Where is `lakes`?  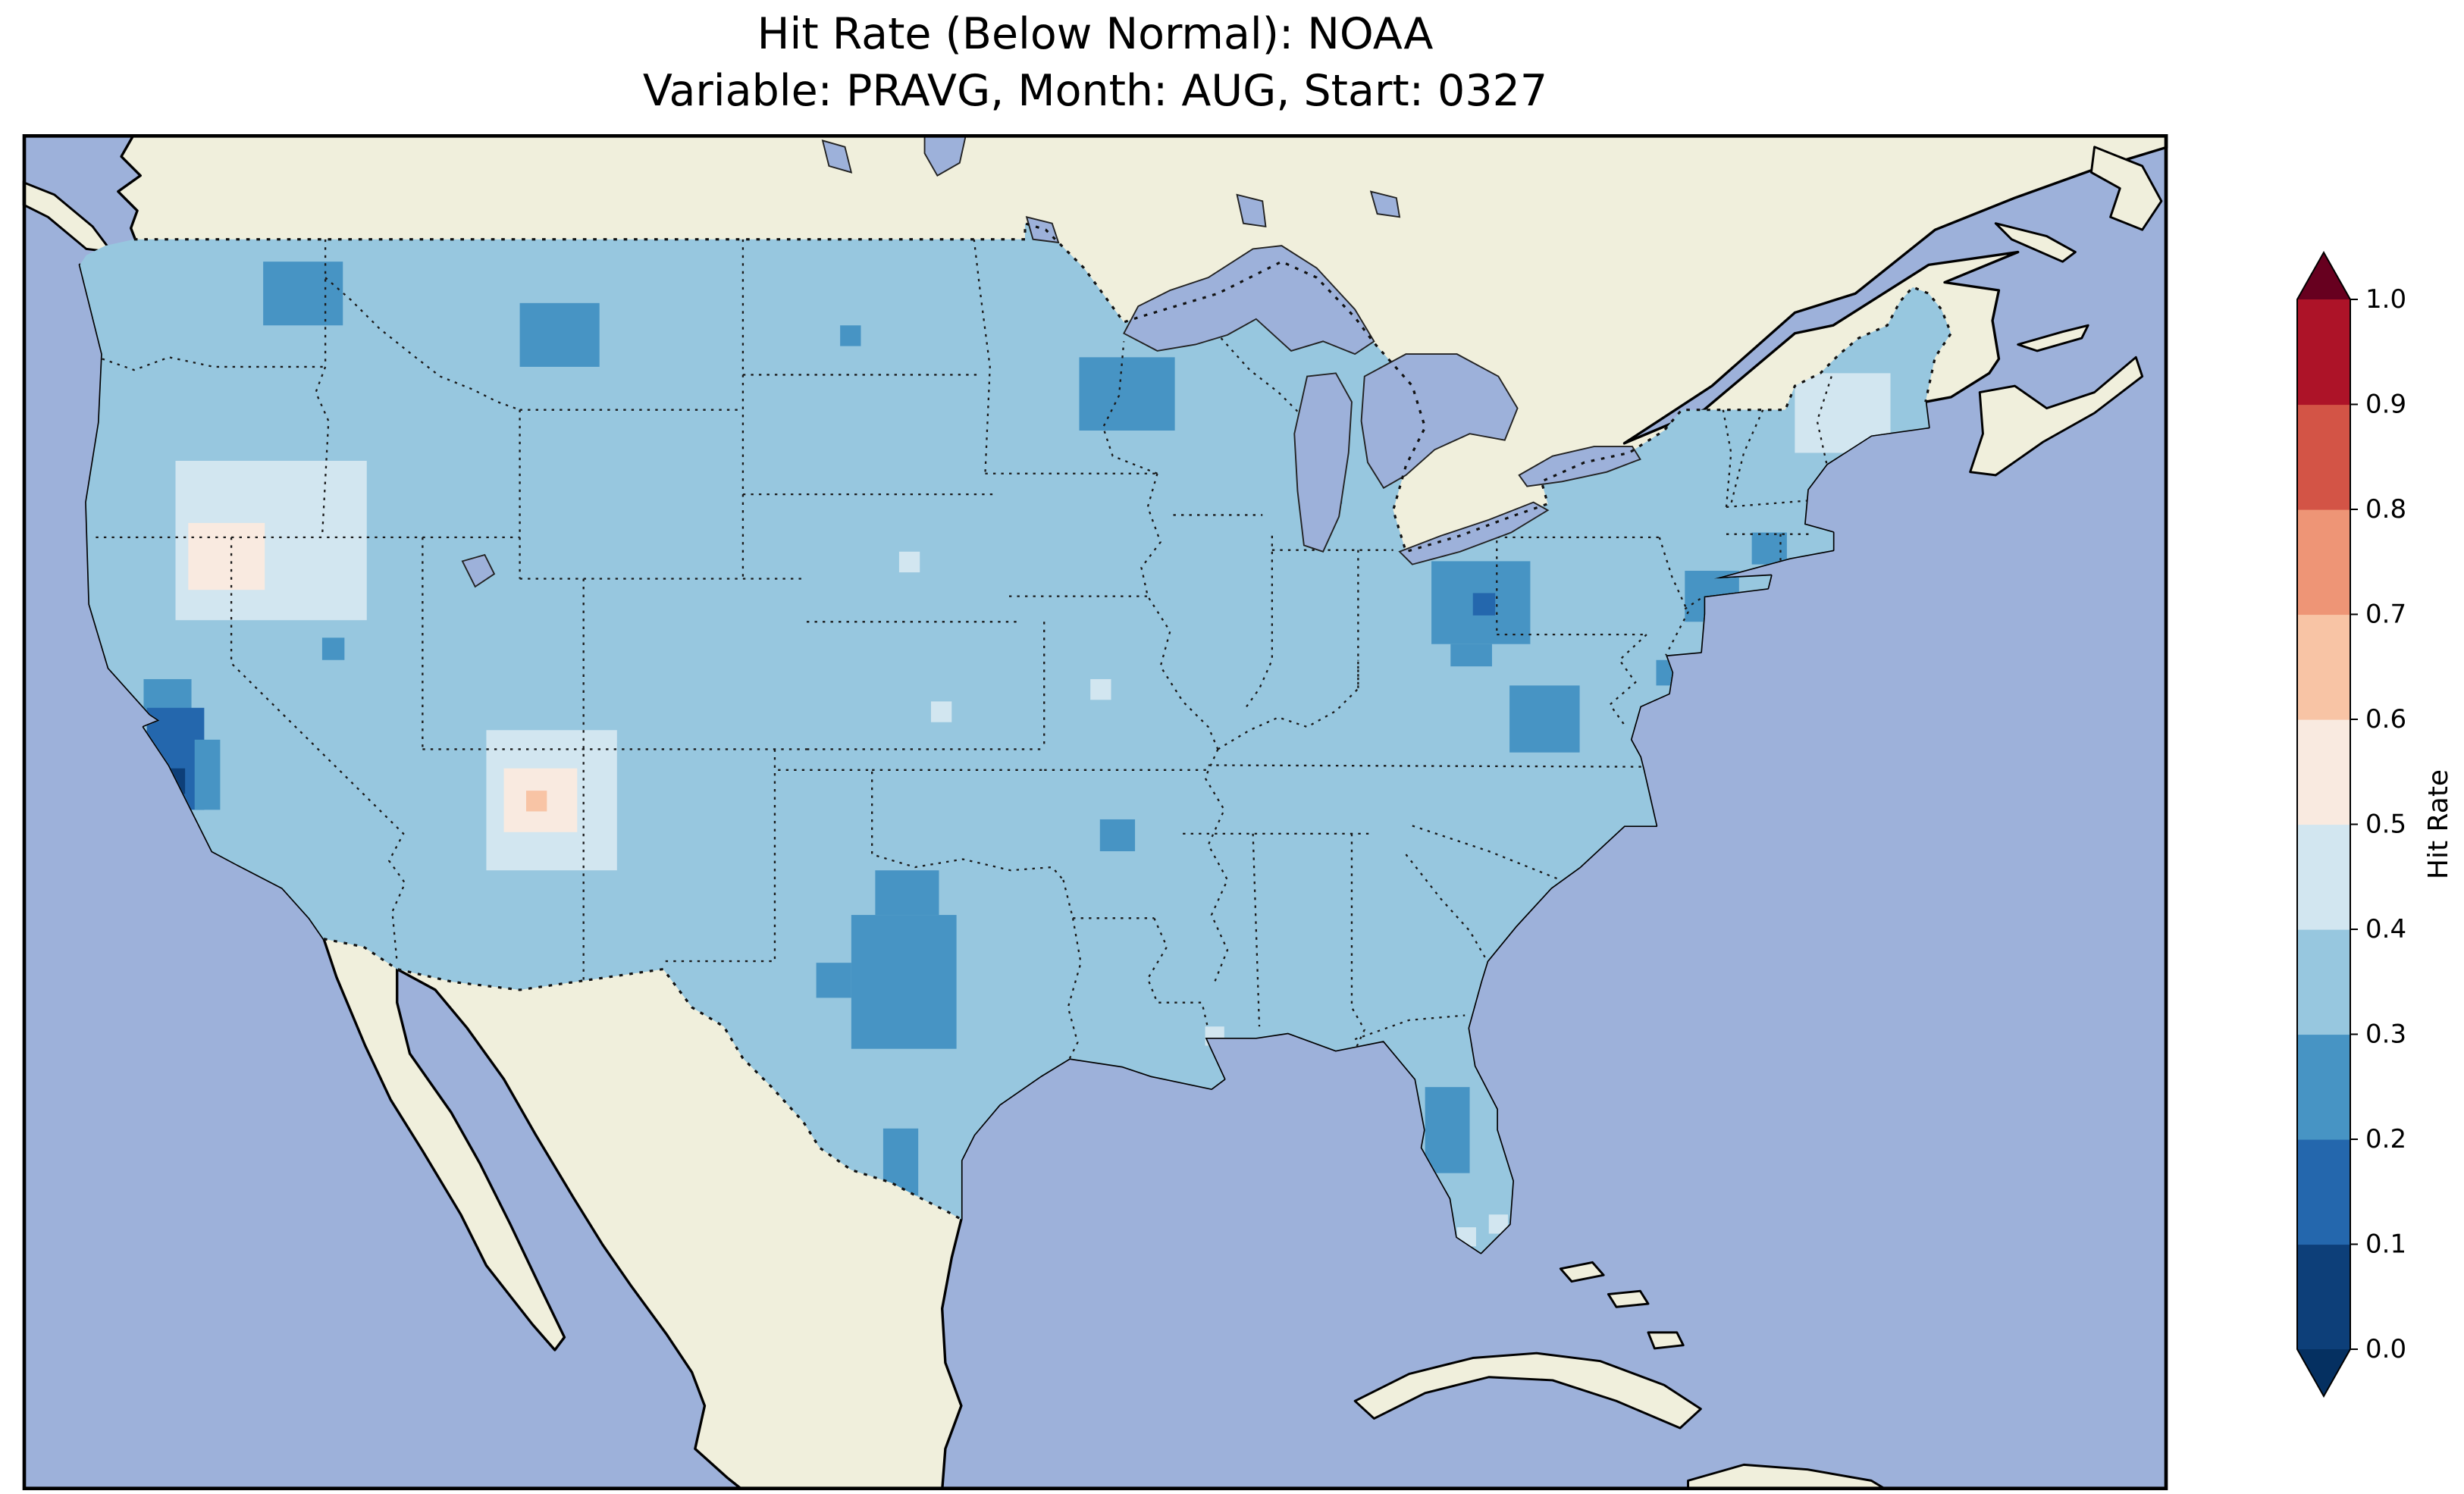 lakes is located at coordinates (1051, 361).